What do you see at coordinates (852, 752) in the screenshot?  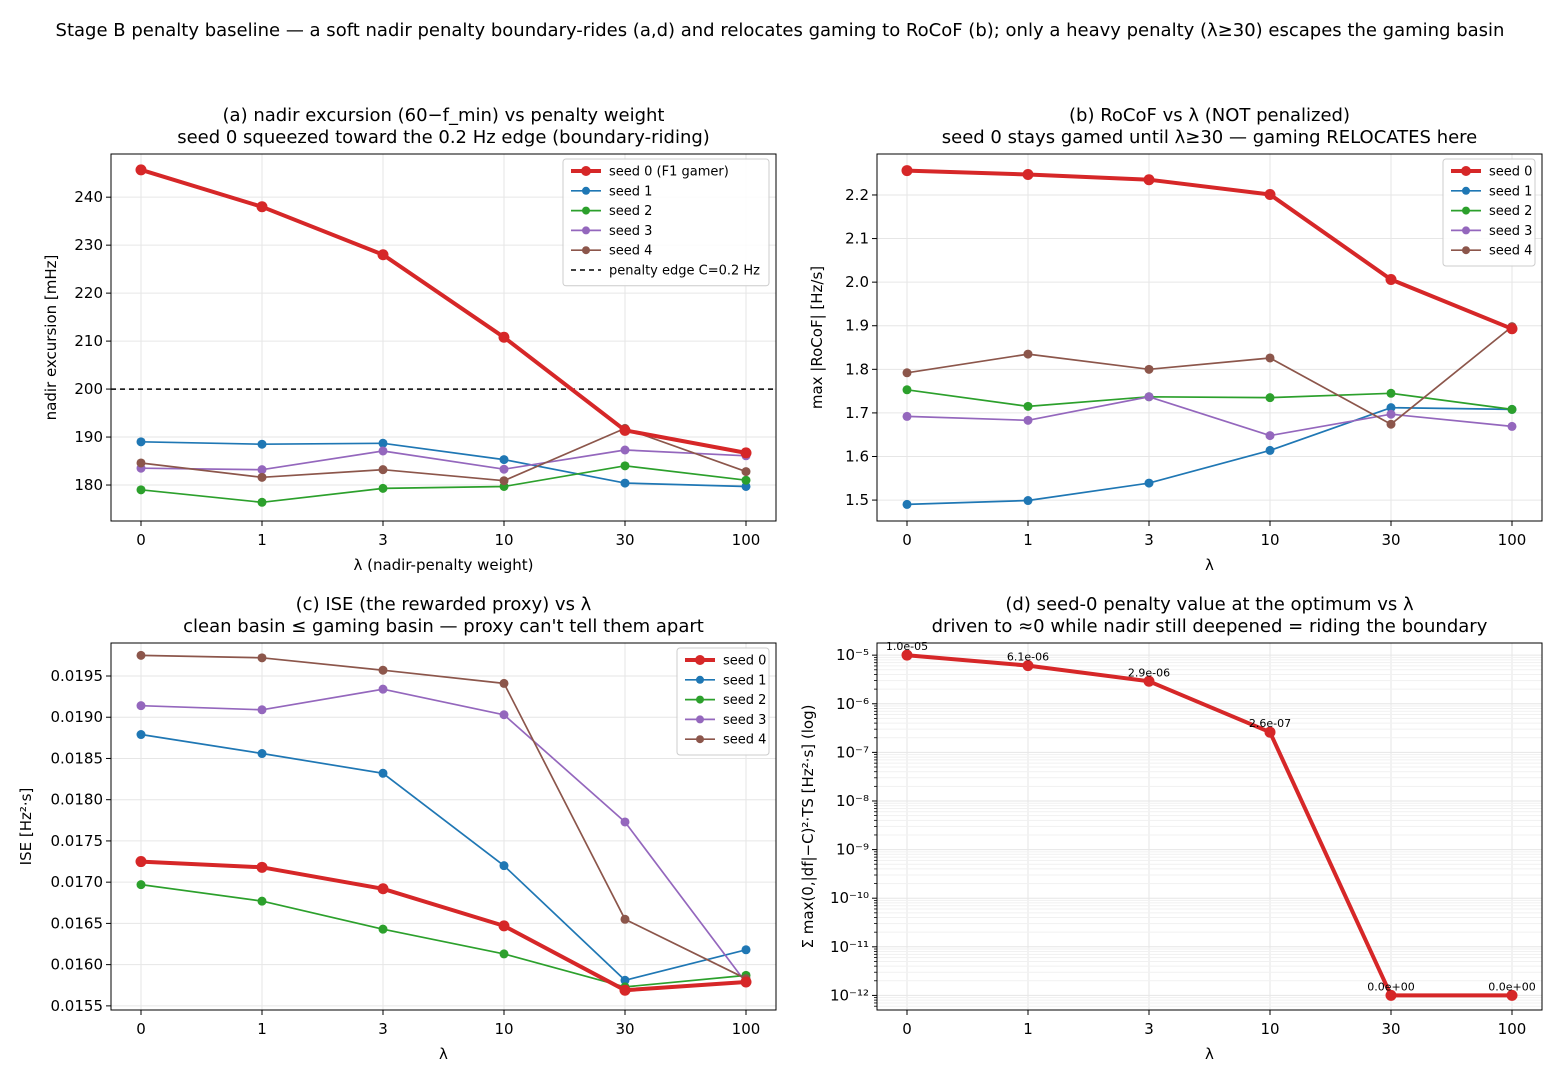 I see `y-tick-label: 10⁻⁷` at bounding box center [852, 752].